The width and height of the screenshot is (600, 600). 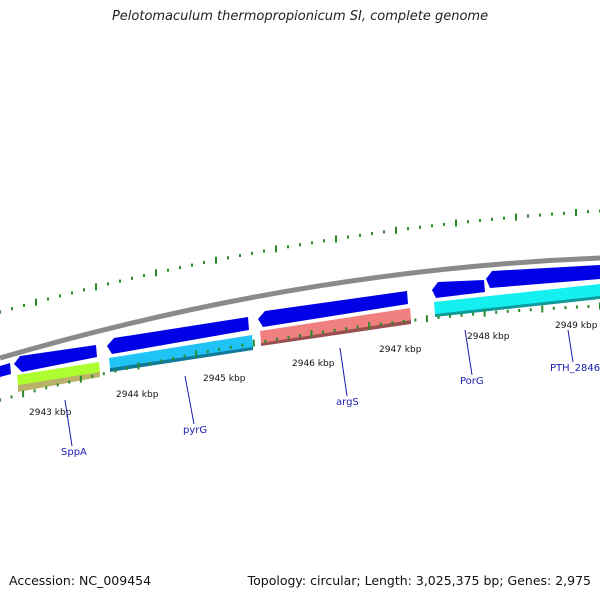 I want to click on gene-label-pyrg: pyrG, so click(x=195, y=430).